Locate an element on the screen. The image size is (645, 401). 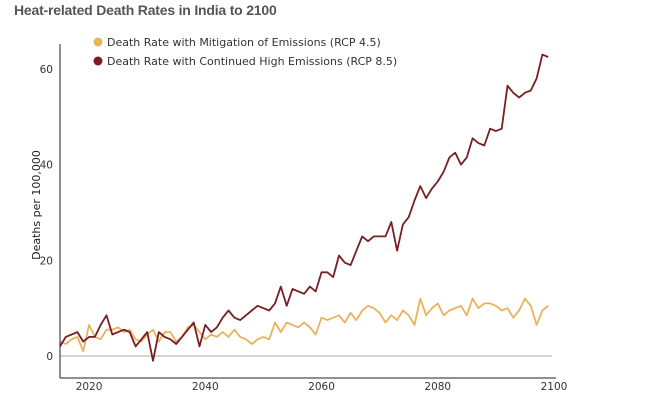
y-tick-label: 60 is located at coordinates (46, 70).